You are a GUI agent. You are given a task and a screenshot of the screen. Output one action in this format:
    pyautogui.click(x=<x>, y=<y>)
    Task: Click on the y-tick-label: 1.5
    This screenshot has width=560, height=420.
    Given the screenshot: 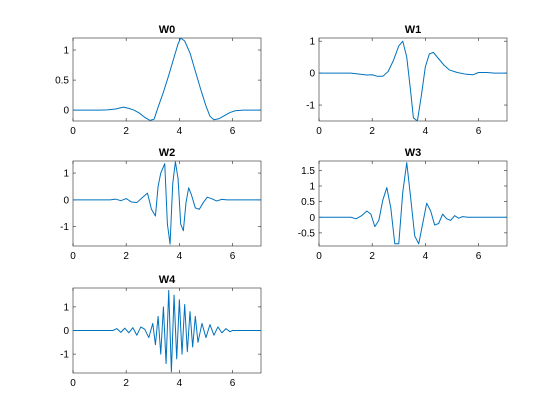 What is the action you would take?
    pyautogui.click(x=308, y=171)
    